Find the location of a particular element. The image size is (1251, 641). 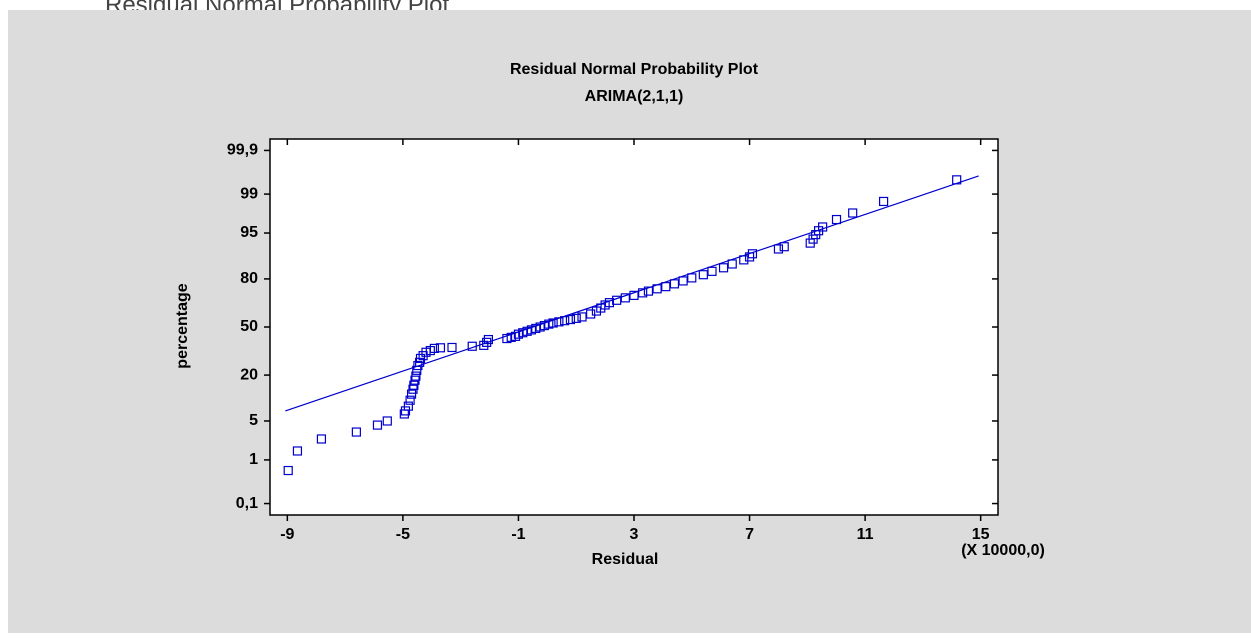

x-tick-label: 7 is located at coordinates (749, 534).